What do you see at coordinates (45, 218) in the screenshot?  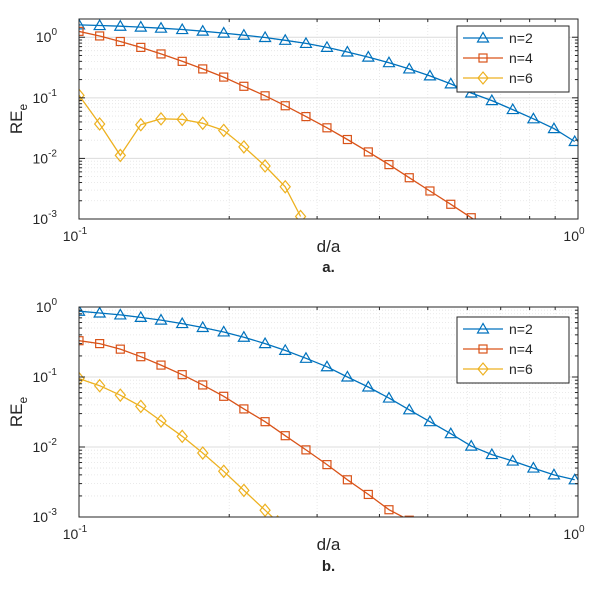 I see `y-tick-label: 10⁻³` at bounding box center [45, 218].